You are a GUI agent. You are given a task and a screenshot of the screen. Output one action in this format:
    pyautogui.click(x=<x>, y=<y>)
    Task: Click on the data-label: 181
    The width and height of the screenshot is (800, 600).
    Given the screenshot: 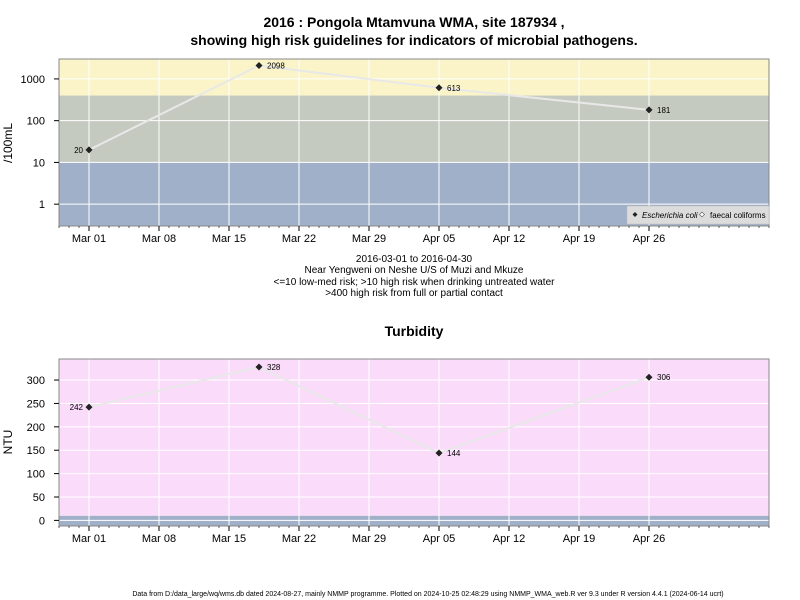 What is the action you would take?
    pyautogui.click(x=664, y=110)
    